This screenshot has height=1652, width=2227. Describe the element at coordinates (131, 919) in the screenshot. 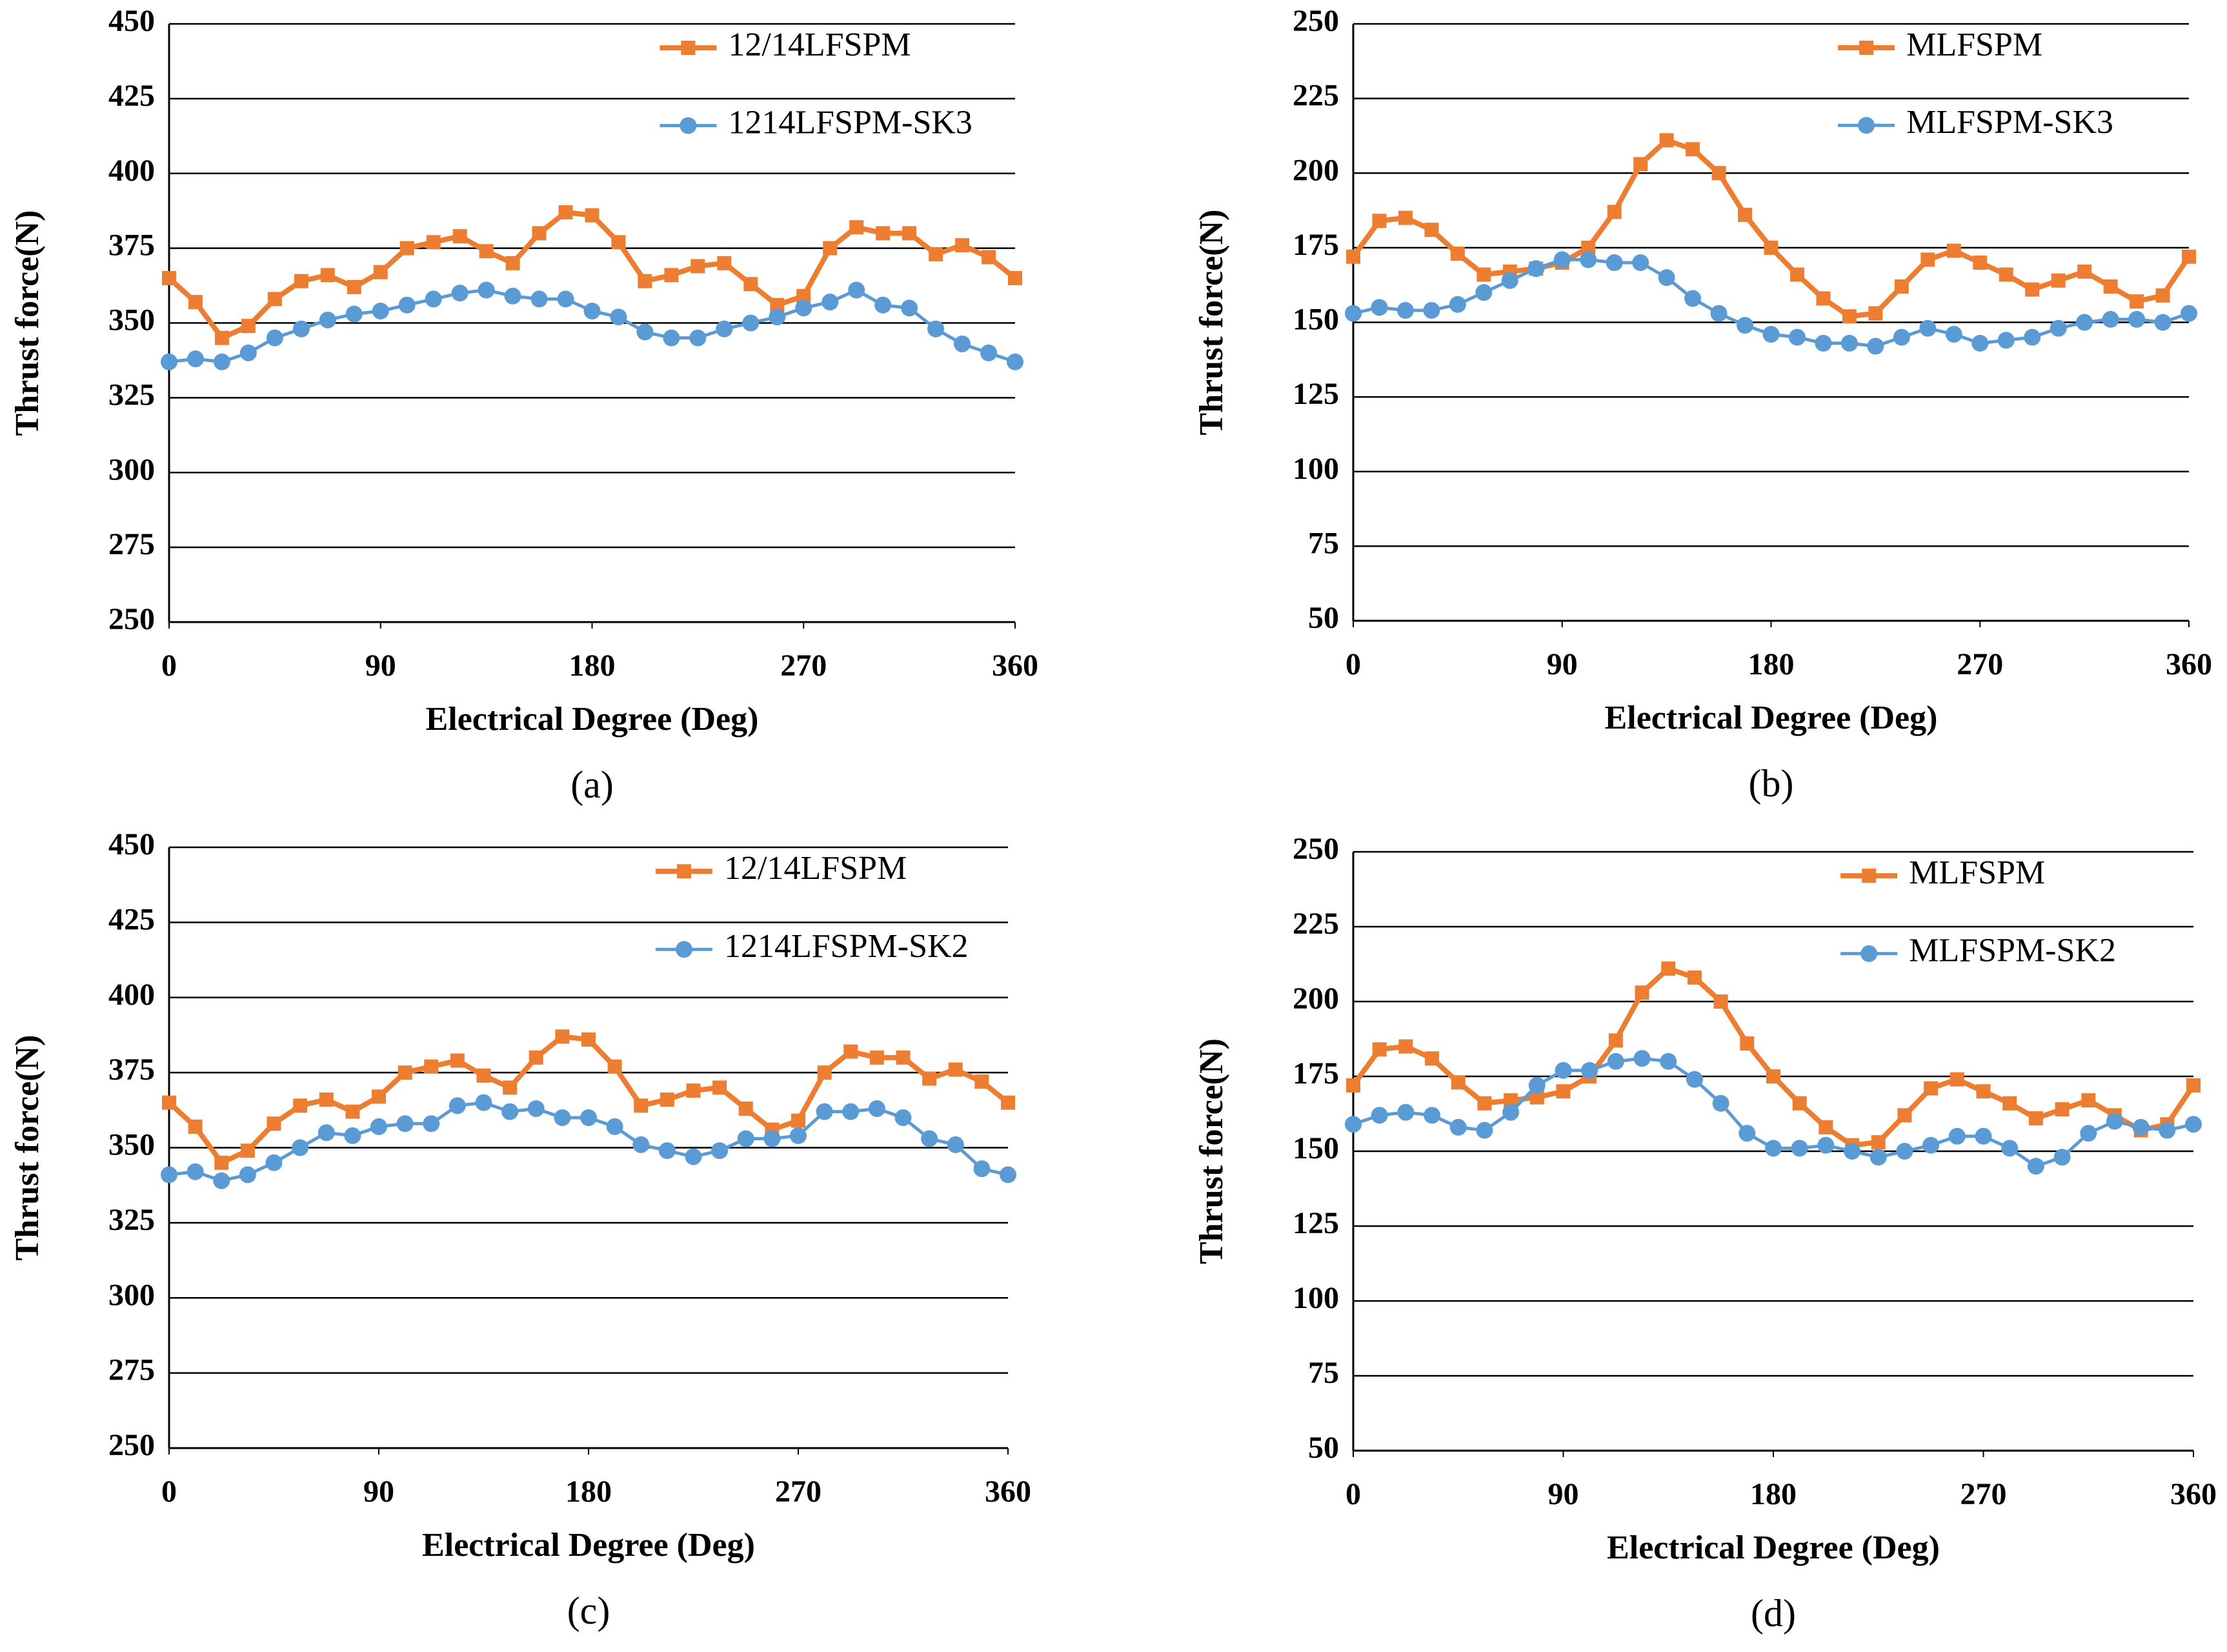

I see `y-tick-label: 425` at that location.